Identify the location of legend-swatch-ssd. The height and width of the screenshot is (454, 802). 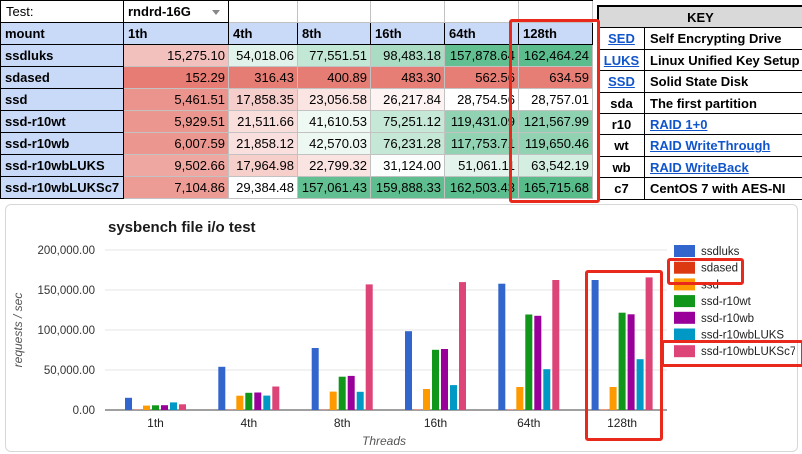
(684, 284).